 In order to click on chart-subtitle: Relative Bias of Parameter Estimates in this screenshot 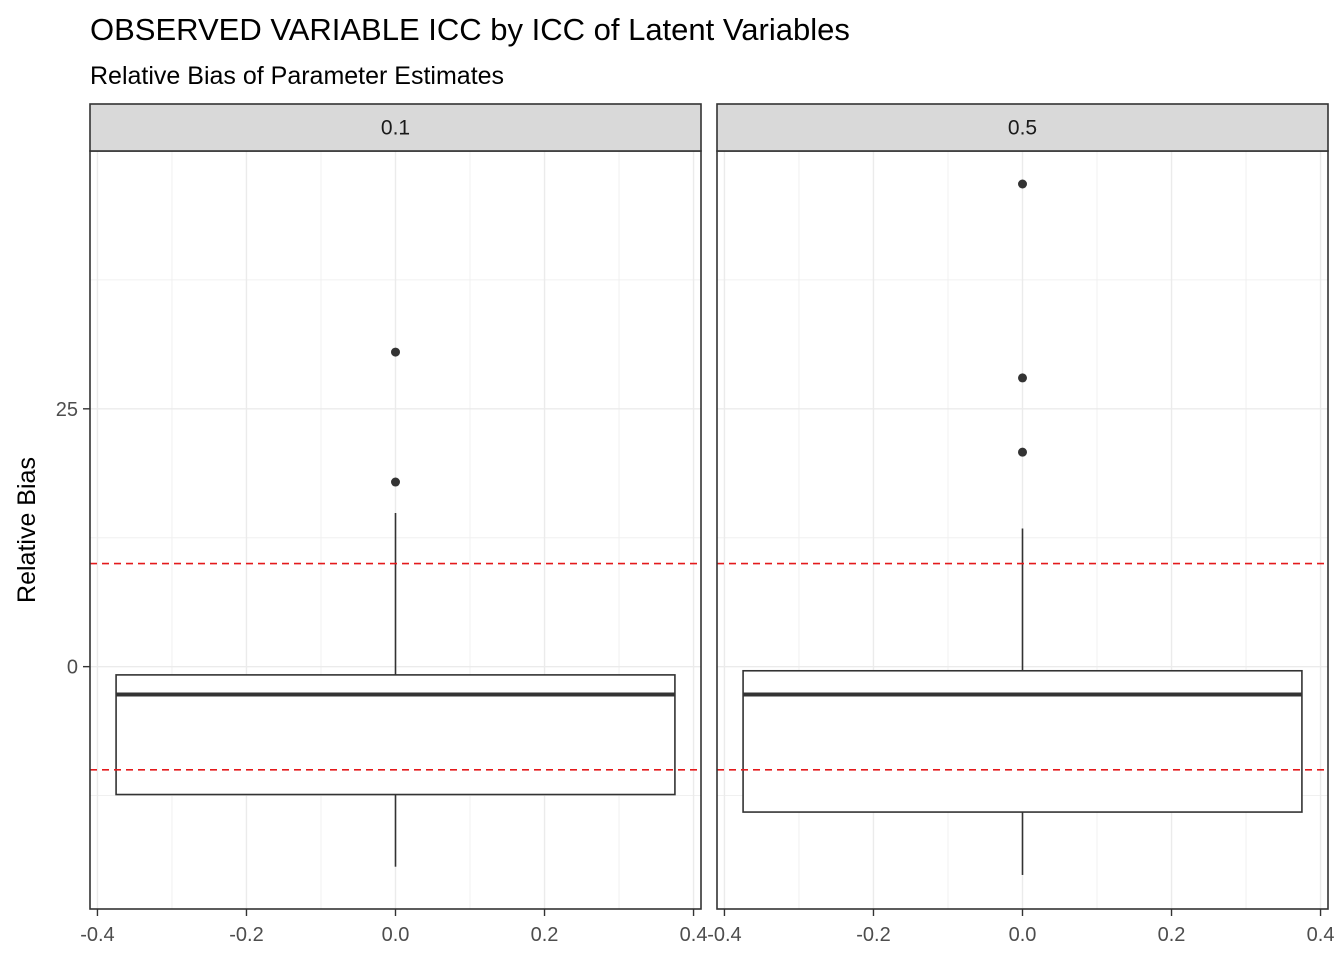, I will do `click(297, 76)`.